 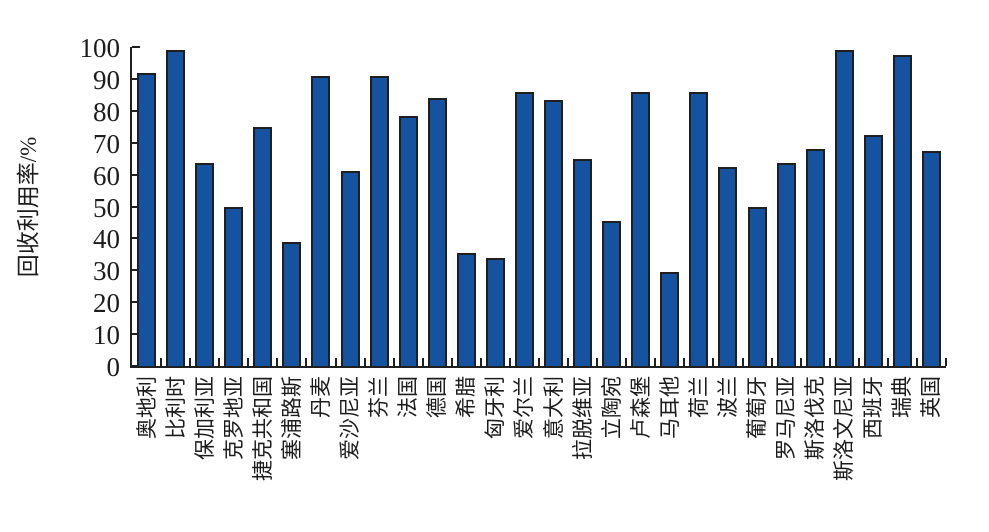 I want to click on x-tick-label: 捷克共和国, so click(x=262, y=428).